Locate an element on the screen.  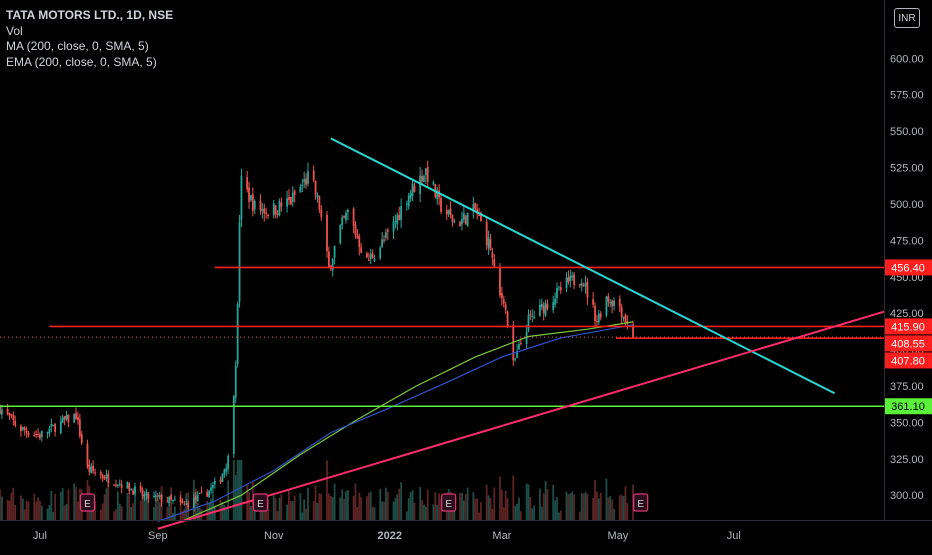
legend-ma: MA (200, close, 0, SMA, 5) is located at coordinates (77, 46).